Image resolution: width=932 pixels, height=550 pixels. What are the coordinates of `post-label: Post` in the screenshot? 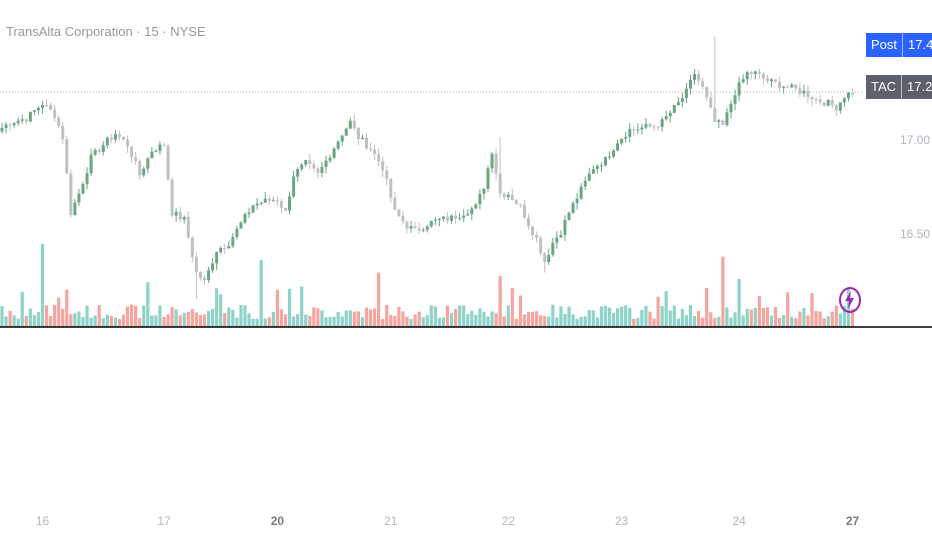 It's located at (884, 44).